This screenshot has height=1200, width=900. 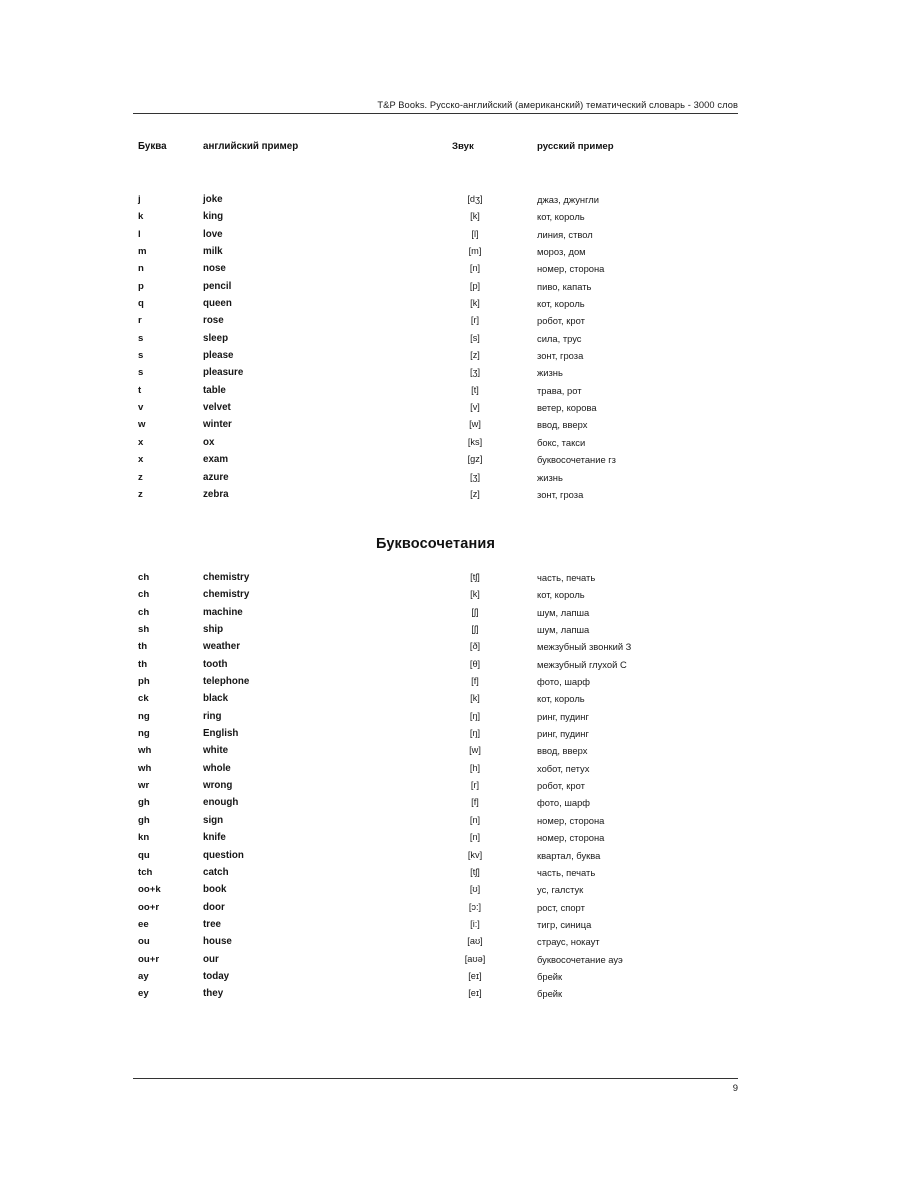 I want to click on cell-russian: брейк, so click(x=550, y=994).